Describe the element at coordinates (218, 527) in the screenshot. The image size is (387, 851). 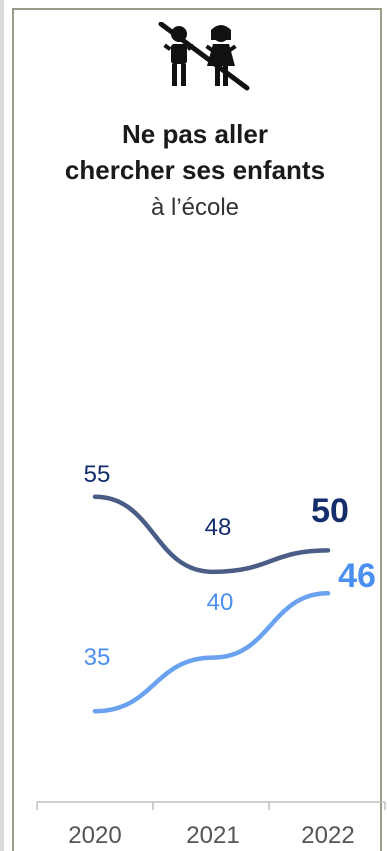
I see `label-s0-2021: 48` at that location.